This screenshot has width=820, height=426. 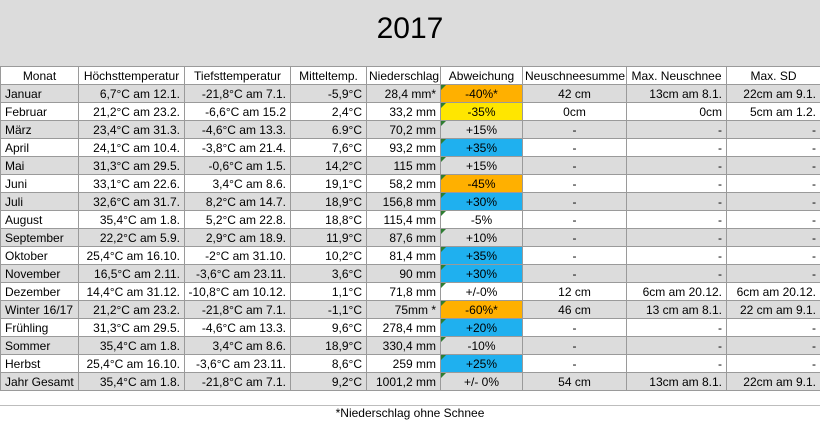 I want to click on cell-monat: Sommer, so click(x=40, y=346).